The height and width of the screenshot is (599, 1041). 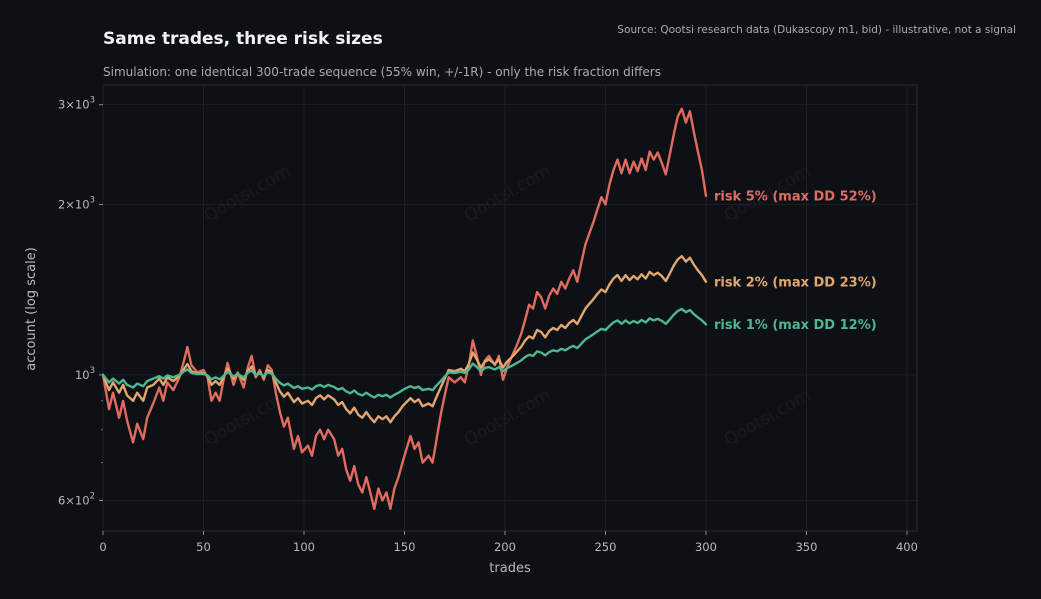 I want to click on x-tick-label: 350, so click(x=806, y=547).